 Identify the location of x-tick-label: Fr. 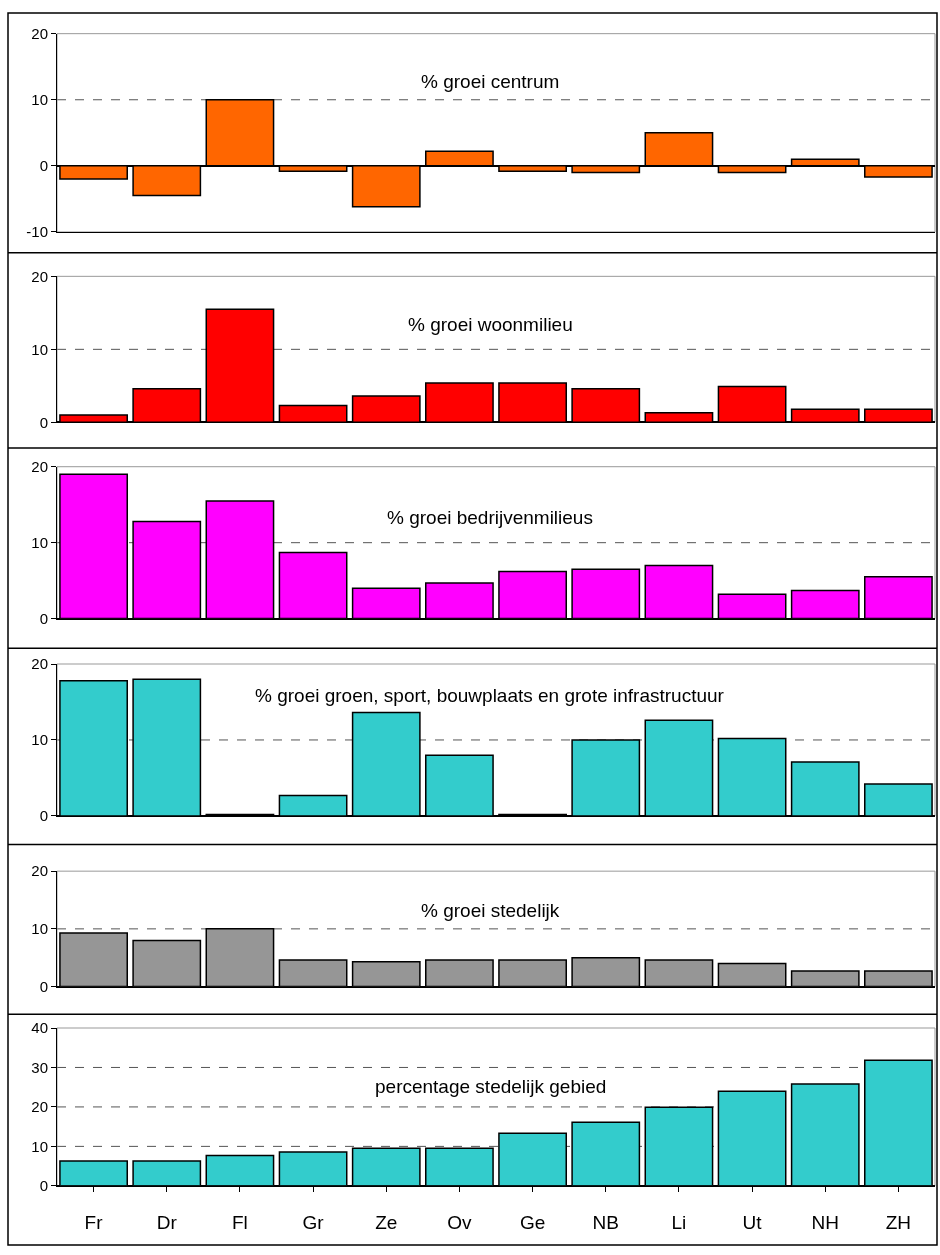
(94, 1222).